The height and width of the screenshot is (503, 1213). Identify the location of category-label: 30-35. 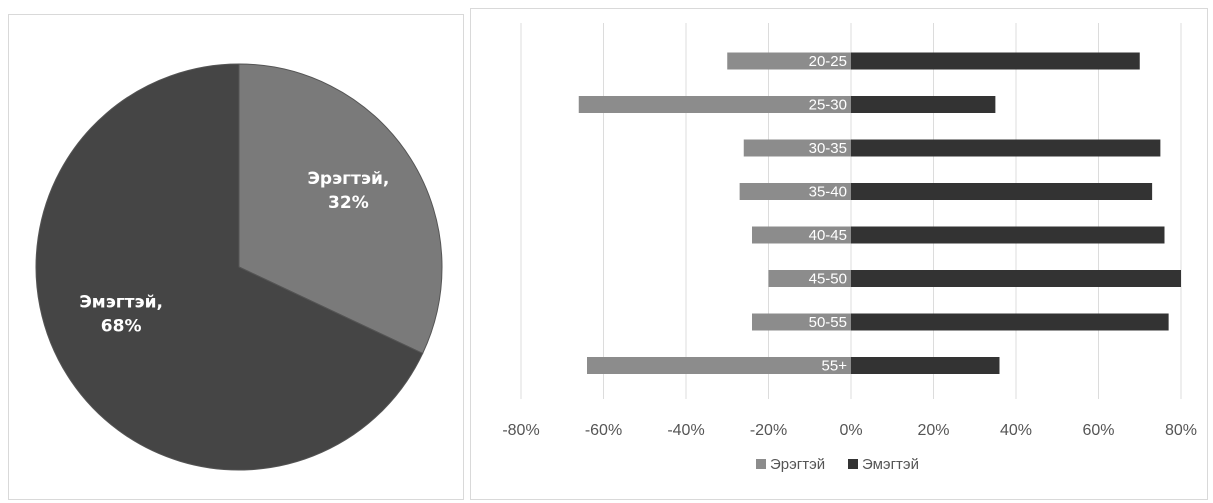
(828, 148).